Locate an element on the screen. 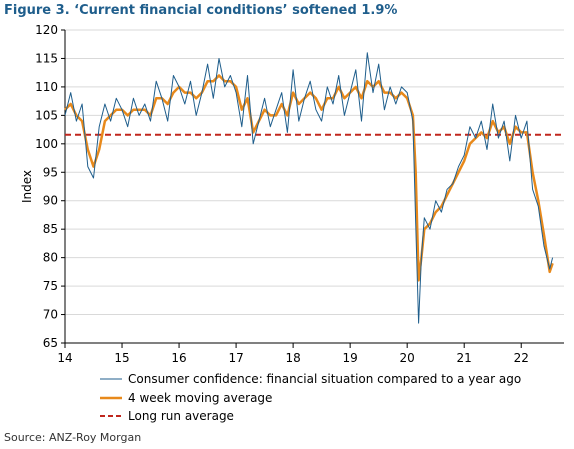 The image size is (574, 449). y-tick-label: 70 is located at coordinates (50, 315).